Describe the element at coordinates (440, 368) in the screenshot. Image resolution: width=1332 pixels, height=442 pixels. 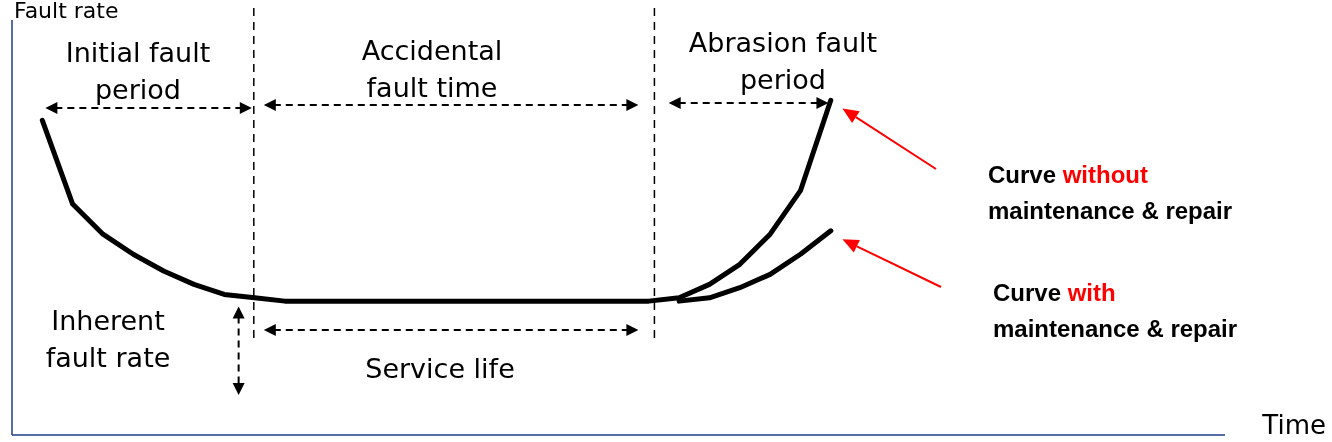
I see `annotation: Service life` at that location.